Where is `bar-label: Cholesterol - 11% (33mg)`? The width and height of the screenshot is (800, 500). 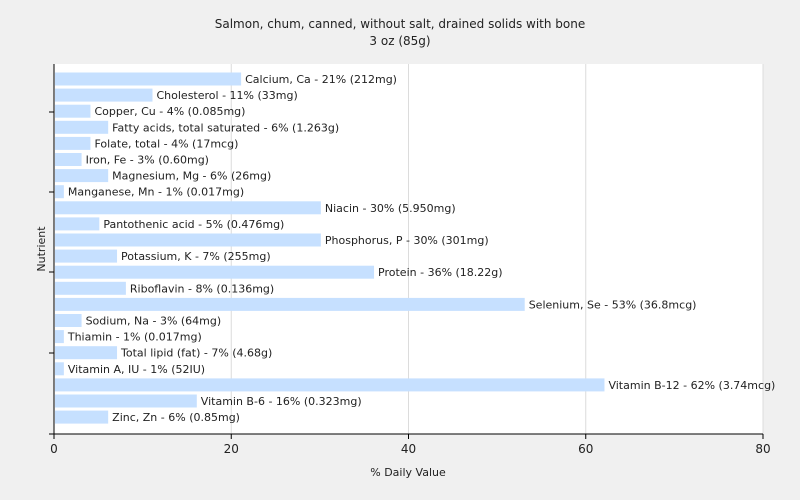 bar-label: Cholesterol - 11% (33mg) is located at coordinates (226, 95).